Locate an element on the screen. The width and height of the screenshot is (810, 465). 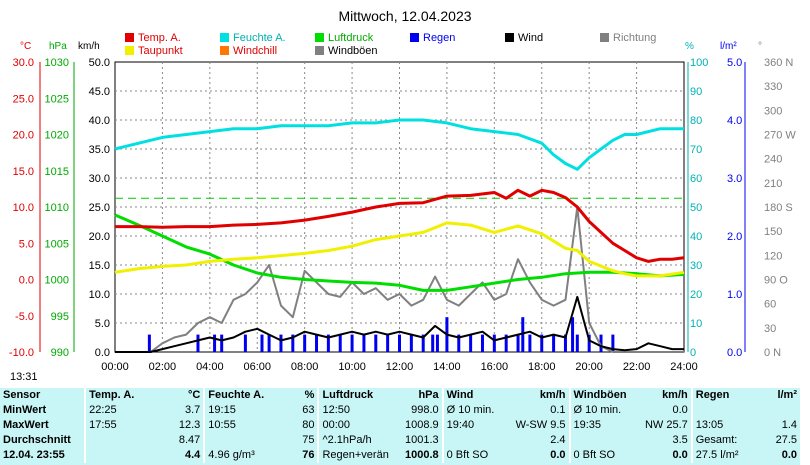
legend-item: Richtung is located at coordinates (628, 38).